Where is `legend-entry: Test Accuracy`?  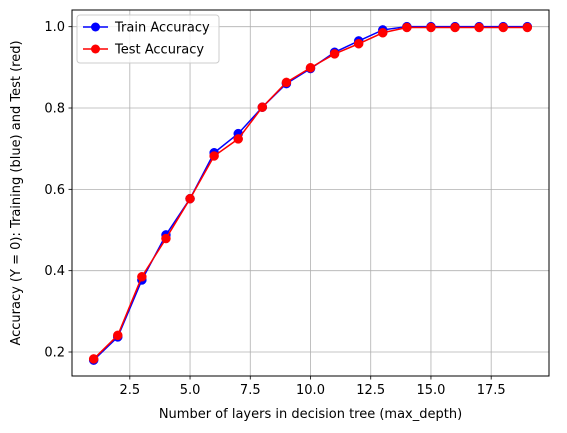
legend-entry: Test Accuracy is located at coordinates (143, 50).